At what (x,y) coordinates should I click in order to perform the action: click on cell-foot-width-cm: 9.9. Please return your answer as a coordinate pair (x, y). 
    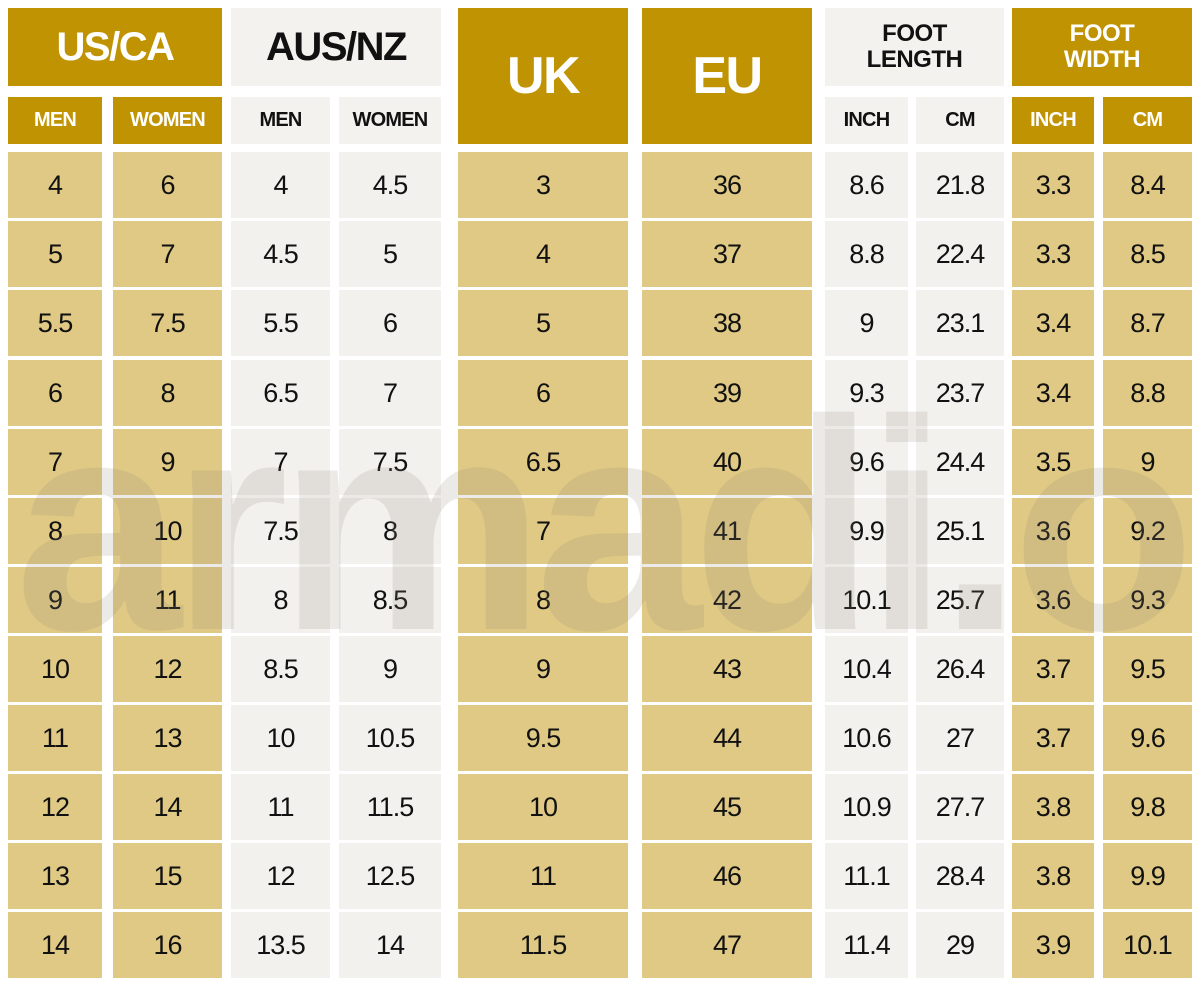
    Looking at the image, I should click on (1147, 876).